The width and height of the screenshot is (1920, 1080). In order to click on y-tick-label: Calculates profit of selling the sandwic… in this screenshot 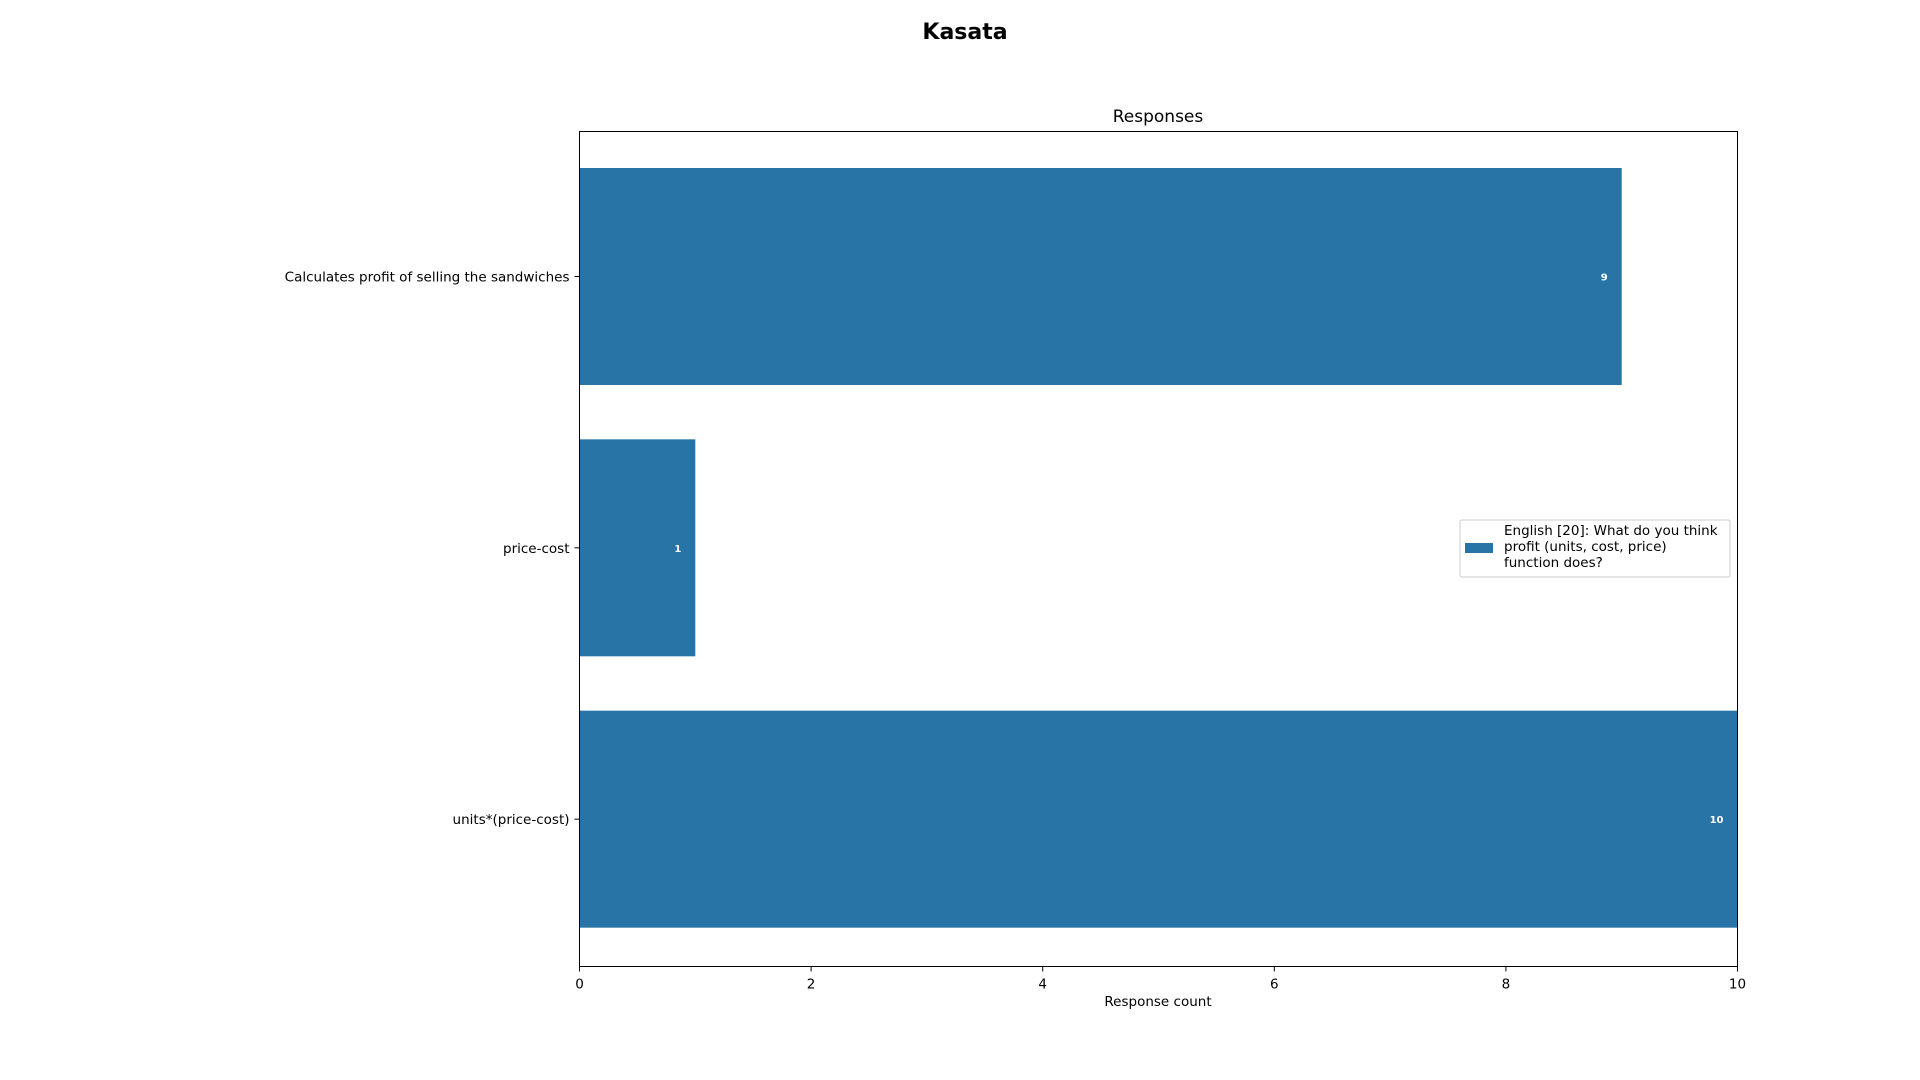, I will do `click(427, 278)`.